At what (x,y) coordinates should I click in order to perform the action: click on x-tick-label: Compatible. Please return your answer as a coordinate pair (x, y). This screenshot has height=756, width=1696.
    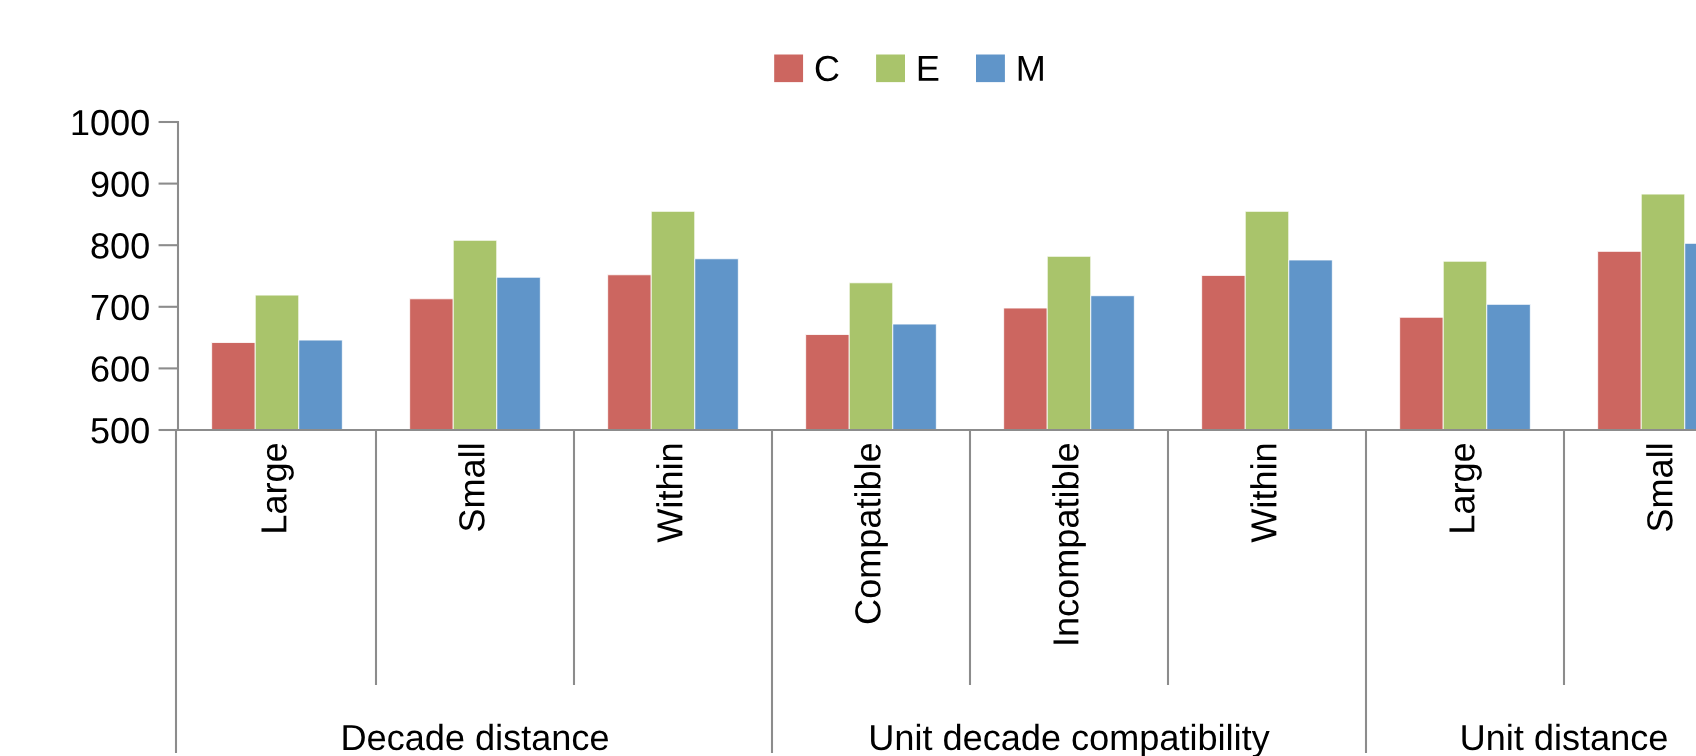
    Looking at the image, I should click on (871, 533).